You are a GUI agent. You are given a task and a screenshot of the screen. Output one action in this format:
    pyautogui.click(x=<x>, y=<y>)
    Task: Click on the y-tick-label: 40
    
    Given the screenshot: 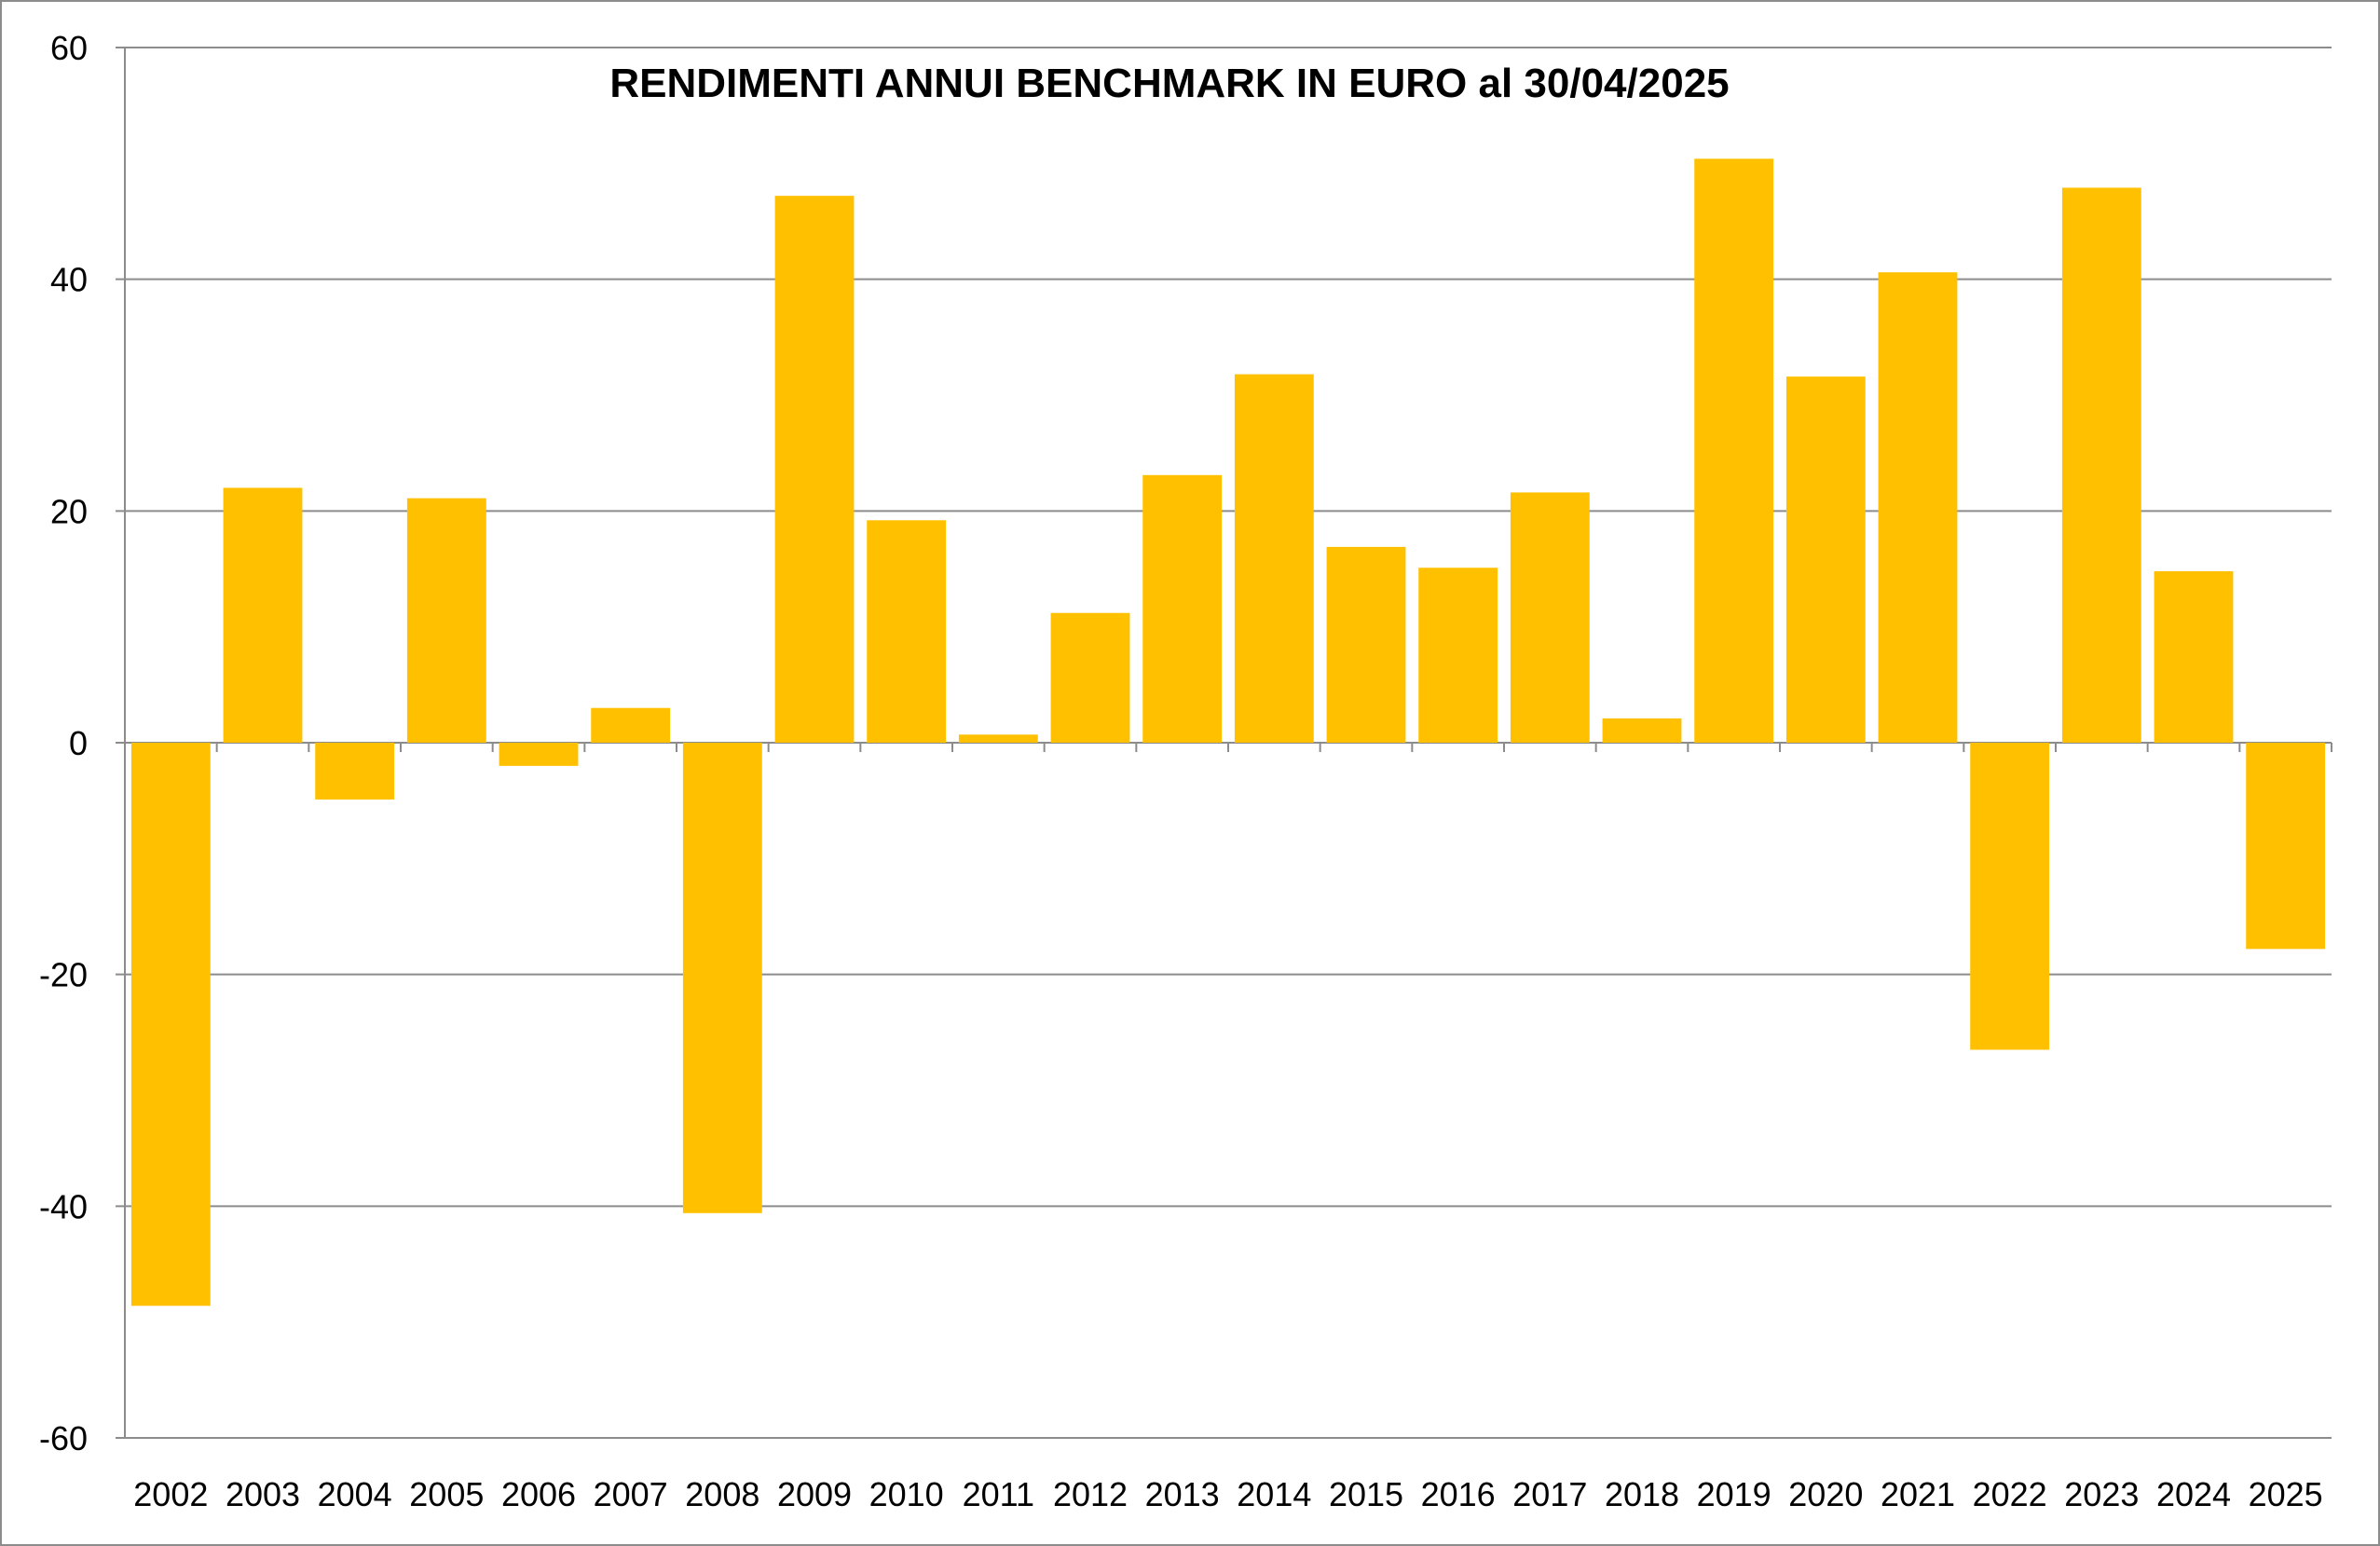 What is the action you would take?
    pyautogui.click(x=69, y=280)
    